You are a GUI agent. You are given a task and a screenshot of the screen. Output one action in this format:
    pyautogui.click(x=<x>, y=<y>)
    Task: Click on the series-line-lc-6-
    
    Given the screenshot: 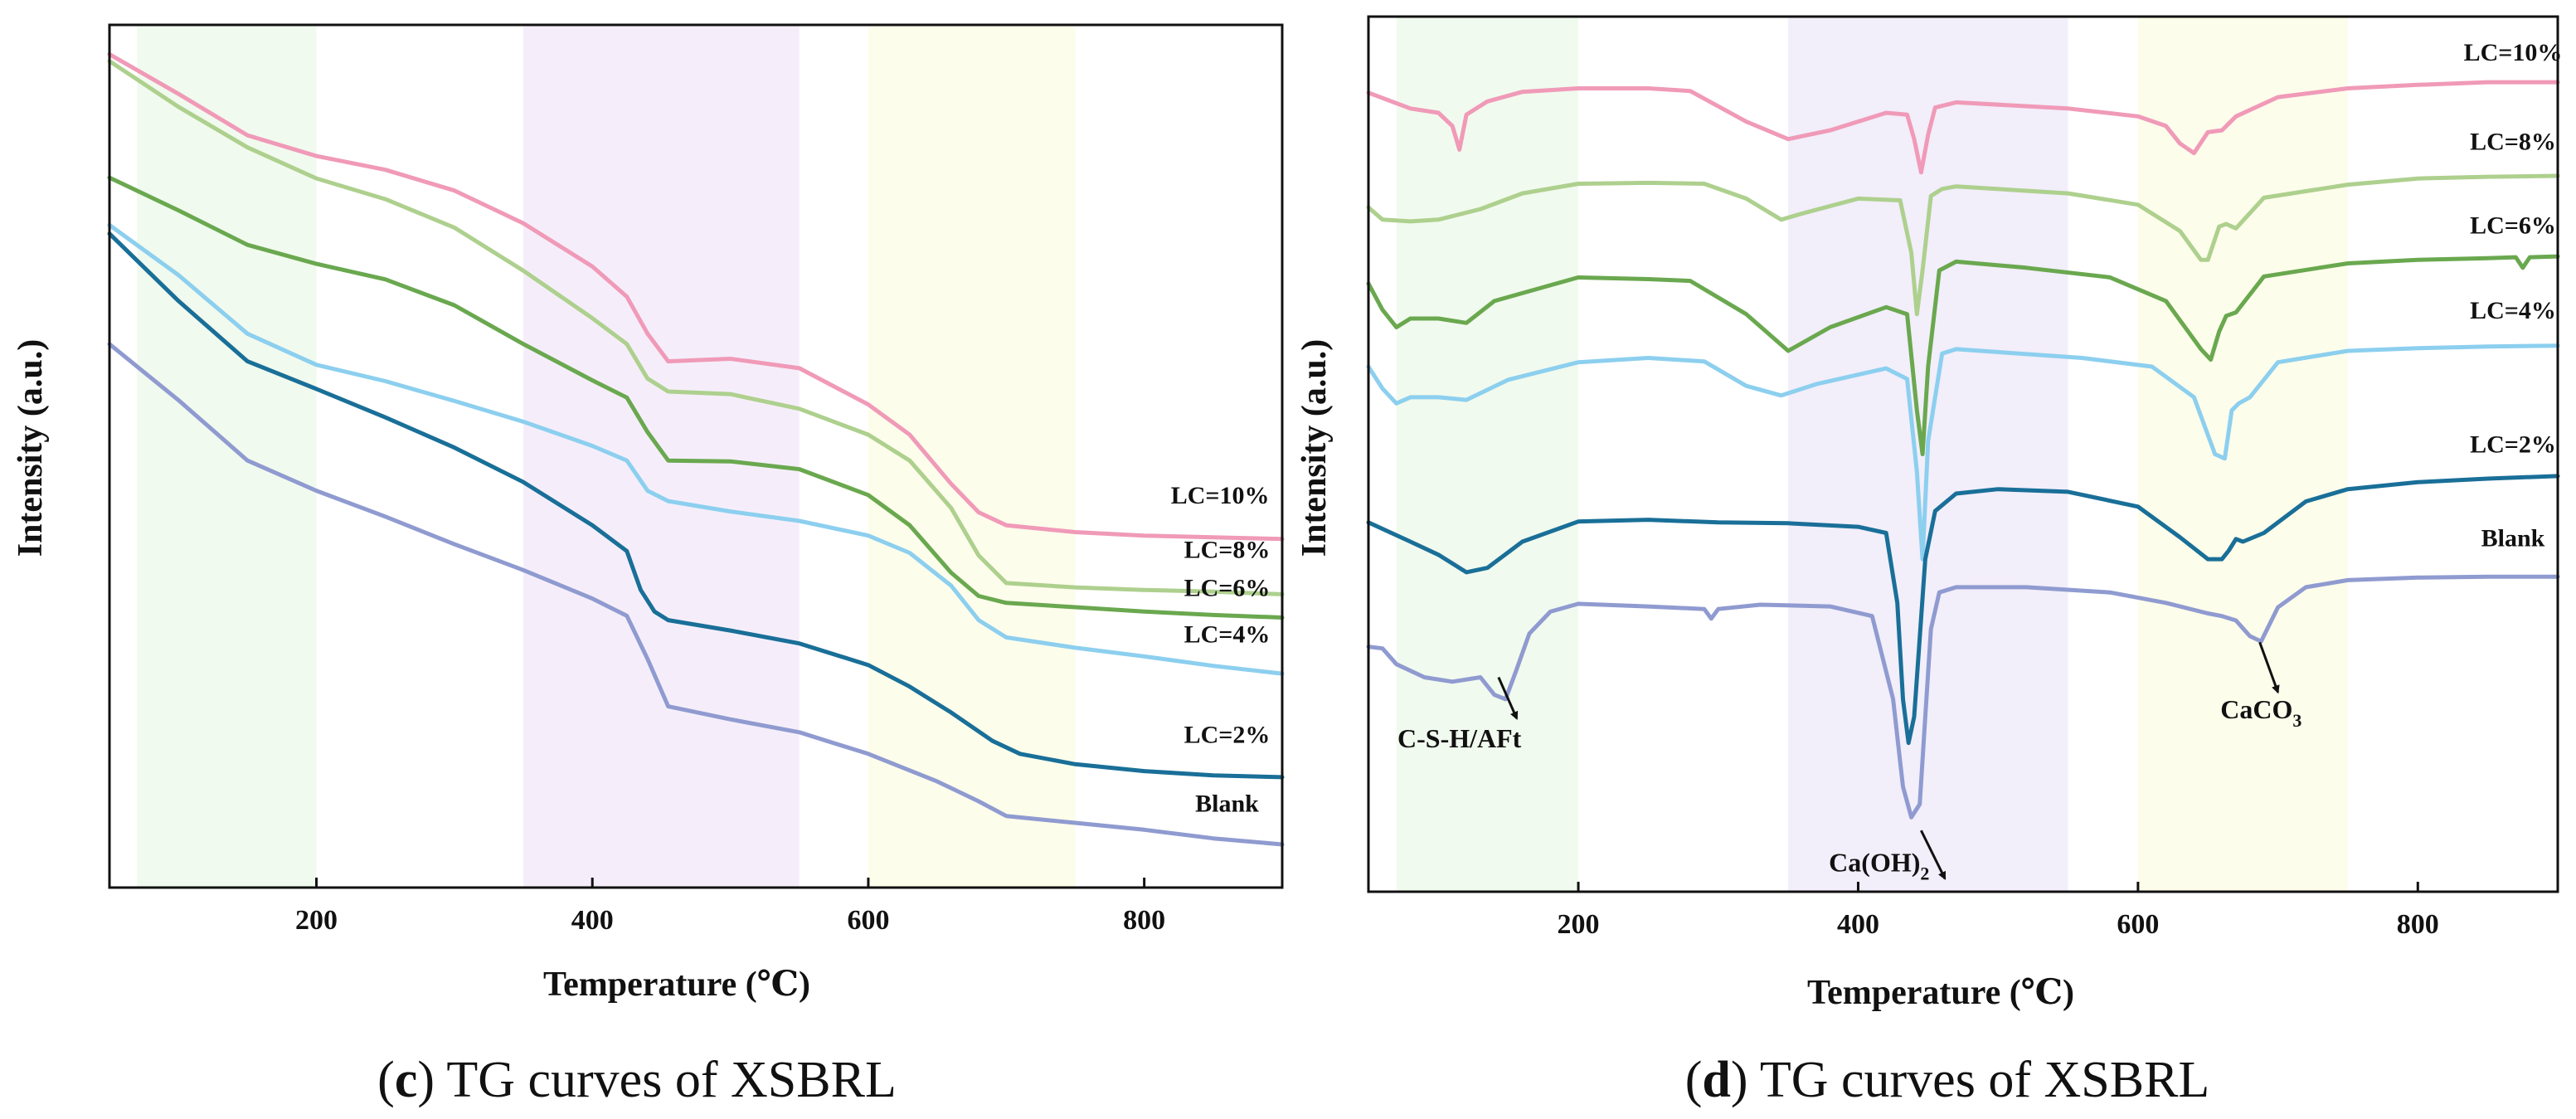 What is the action you would take?
    pyautogui.click(x=1963, y=355)
    